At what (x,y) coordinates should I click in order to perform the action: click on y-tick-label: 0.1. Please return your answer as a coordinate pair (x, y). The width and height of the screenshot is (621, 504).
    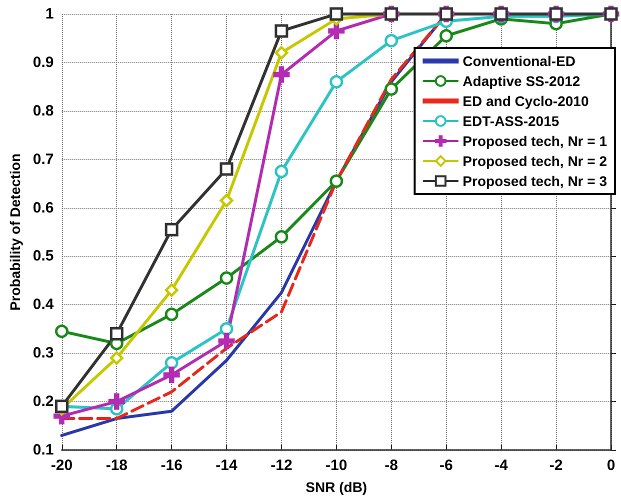
    Looking at the image, I should click on (43, 450).